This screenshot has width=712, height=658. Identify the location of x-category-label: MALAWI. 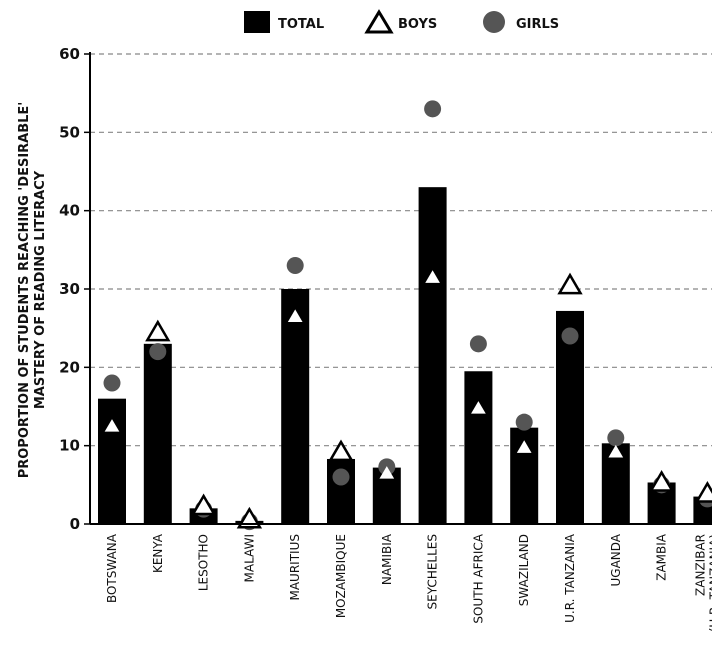
(249, 558).